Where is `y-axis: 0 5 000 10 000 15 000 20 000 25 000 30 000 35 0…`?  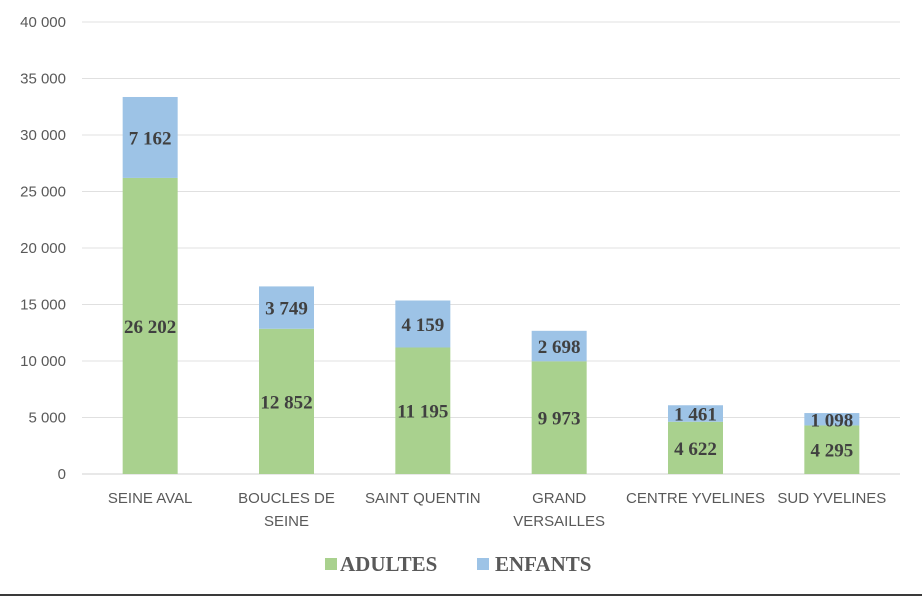 y-axis: 0 5 000 10 000 15 000 20 000 25 000 30 000 35 0… is located at coordinates (43, 248).